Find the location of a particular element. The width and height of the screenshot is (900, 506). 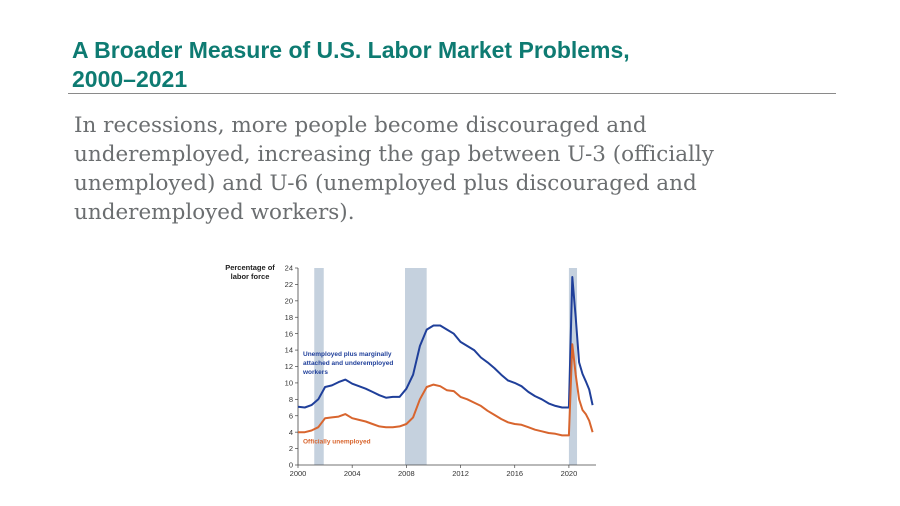

y-tick-label: 22 is located at coordinates (289, 284).